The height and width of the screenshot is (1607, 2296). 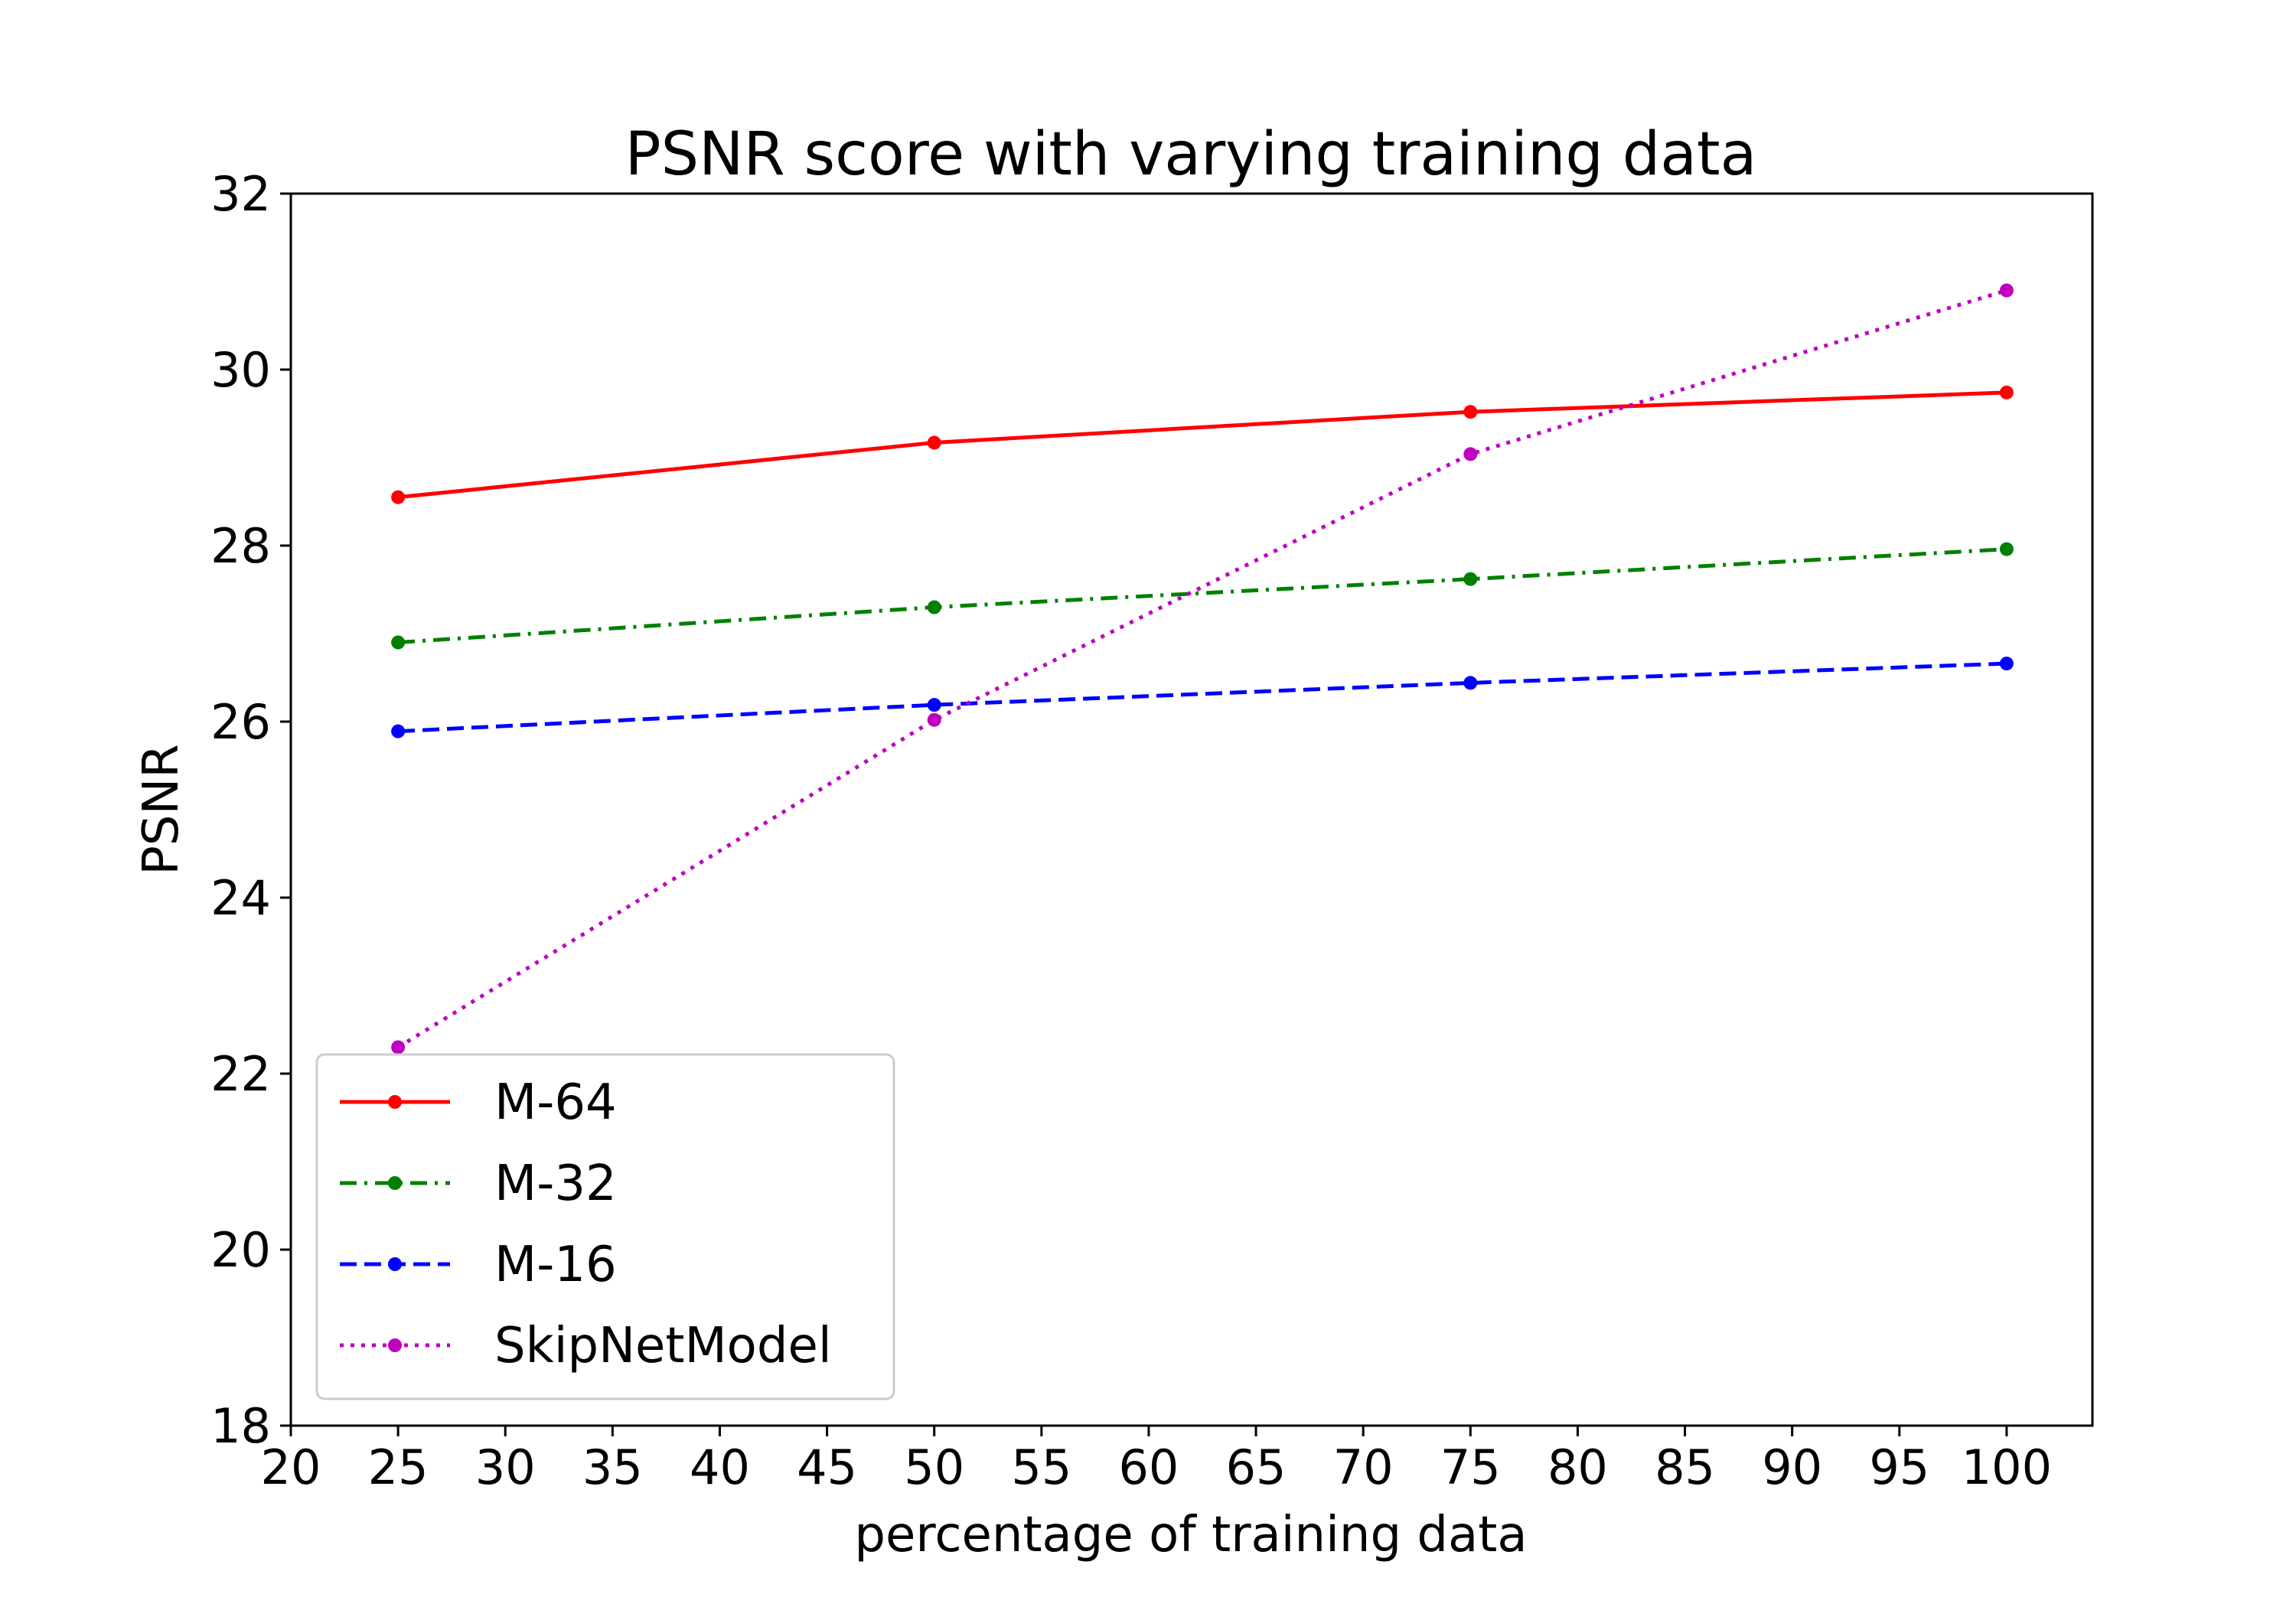 I want to click on x-axis-label: percentage of training data, so click(x=1190, y=1535).